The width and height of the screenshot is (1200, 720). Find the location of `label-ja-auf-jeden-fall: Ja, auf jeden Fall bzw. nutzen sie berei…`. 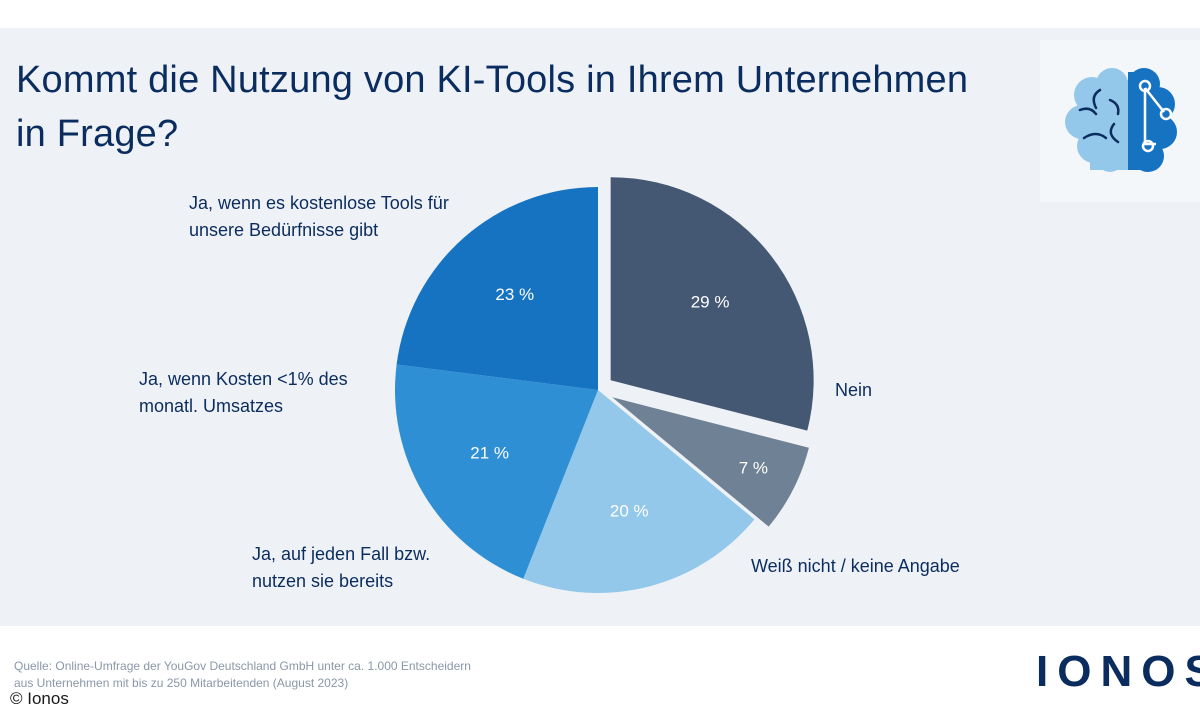

label-ja-auf-jeden-fall: Ja, auf jeden Fall bzw. nutzen sie berei… is located at coordinates (341, 567).